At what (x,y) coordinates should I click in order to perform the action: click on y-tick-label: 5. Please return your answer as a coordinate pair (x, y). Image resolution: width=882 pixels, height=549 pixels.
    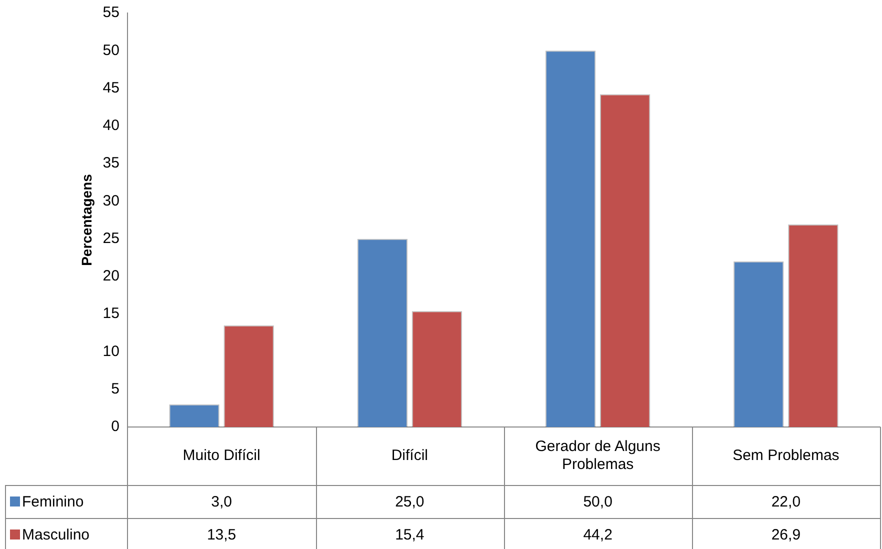
    Looking at the image, I should click on (115, 389).